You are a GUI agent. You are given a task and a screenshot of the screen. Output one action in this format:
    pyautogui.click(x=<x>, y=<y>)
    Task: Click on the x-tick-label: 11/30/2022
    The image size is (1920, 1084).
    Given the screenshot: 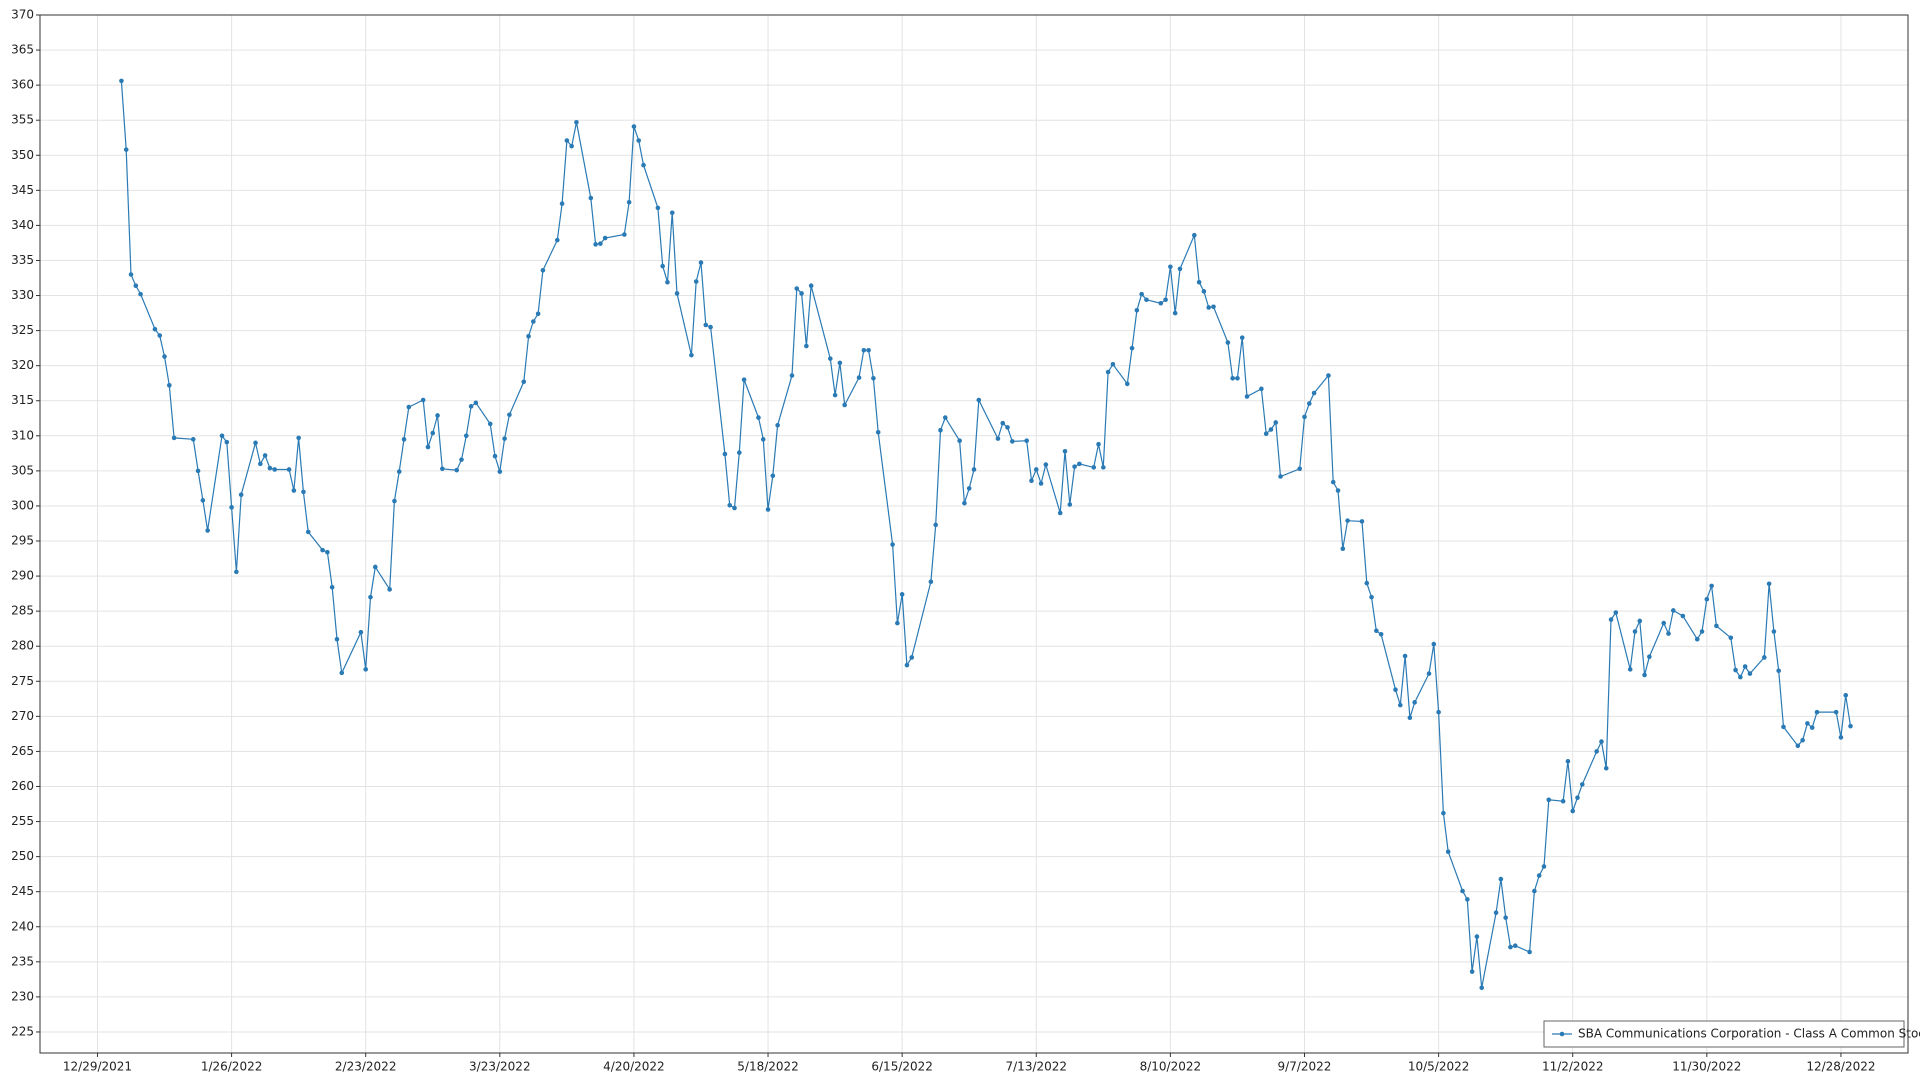 What is the action you would take?
    pyautogui.click(x=1706, y=1067)
    